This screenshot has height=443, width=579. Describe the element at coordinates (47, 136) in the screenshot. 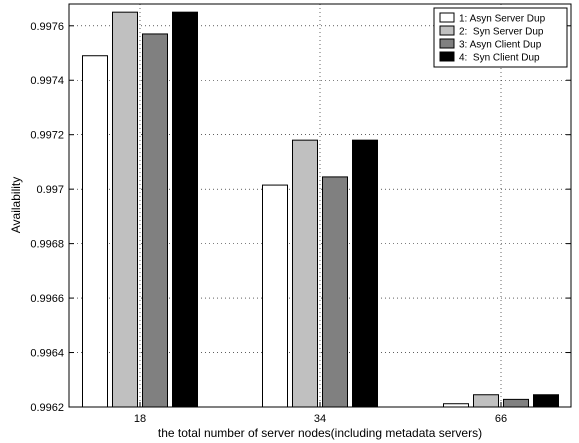

I see `y-tick-label: 0.9972` at that location.